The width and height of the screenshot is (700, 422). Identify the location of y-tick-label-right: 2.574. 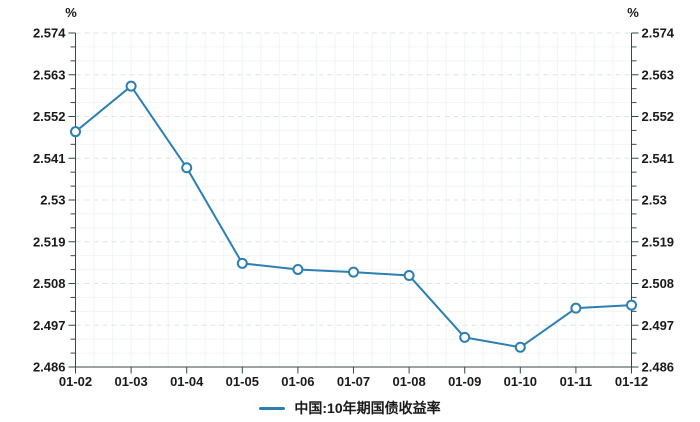
(658, 33).